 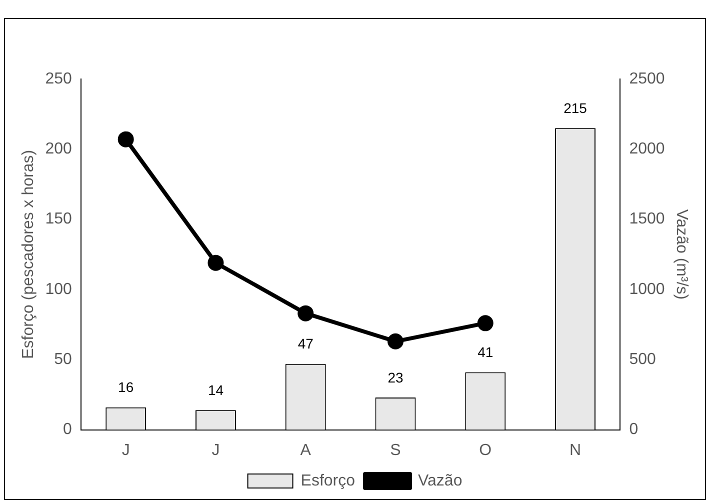 What do you see at coordinates (29, 254) in the screenshot?
I see `y-axis-title: Esforço (pescadores x horas)` at bounding box center [29, 254].